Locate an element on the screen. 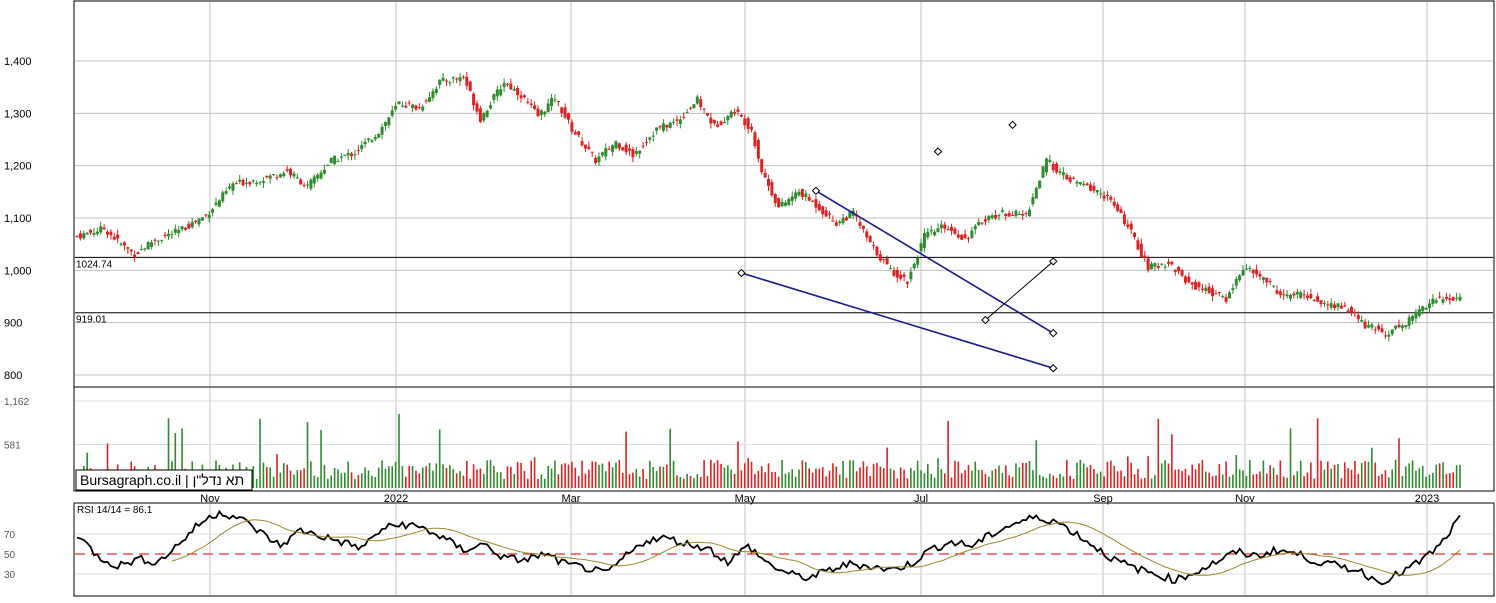  price-tick-label: 1,100 is located at coordinates (18, 219).